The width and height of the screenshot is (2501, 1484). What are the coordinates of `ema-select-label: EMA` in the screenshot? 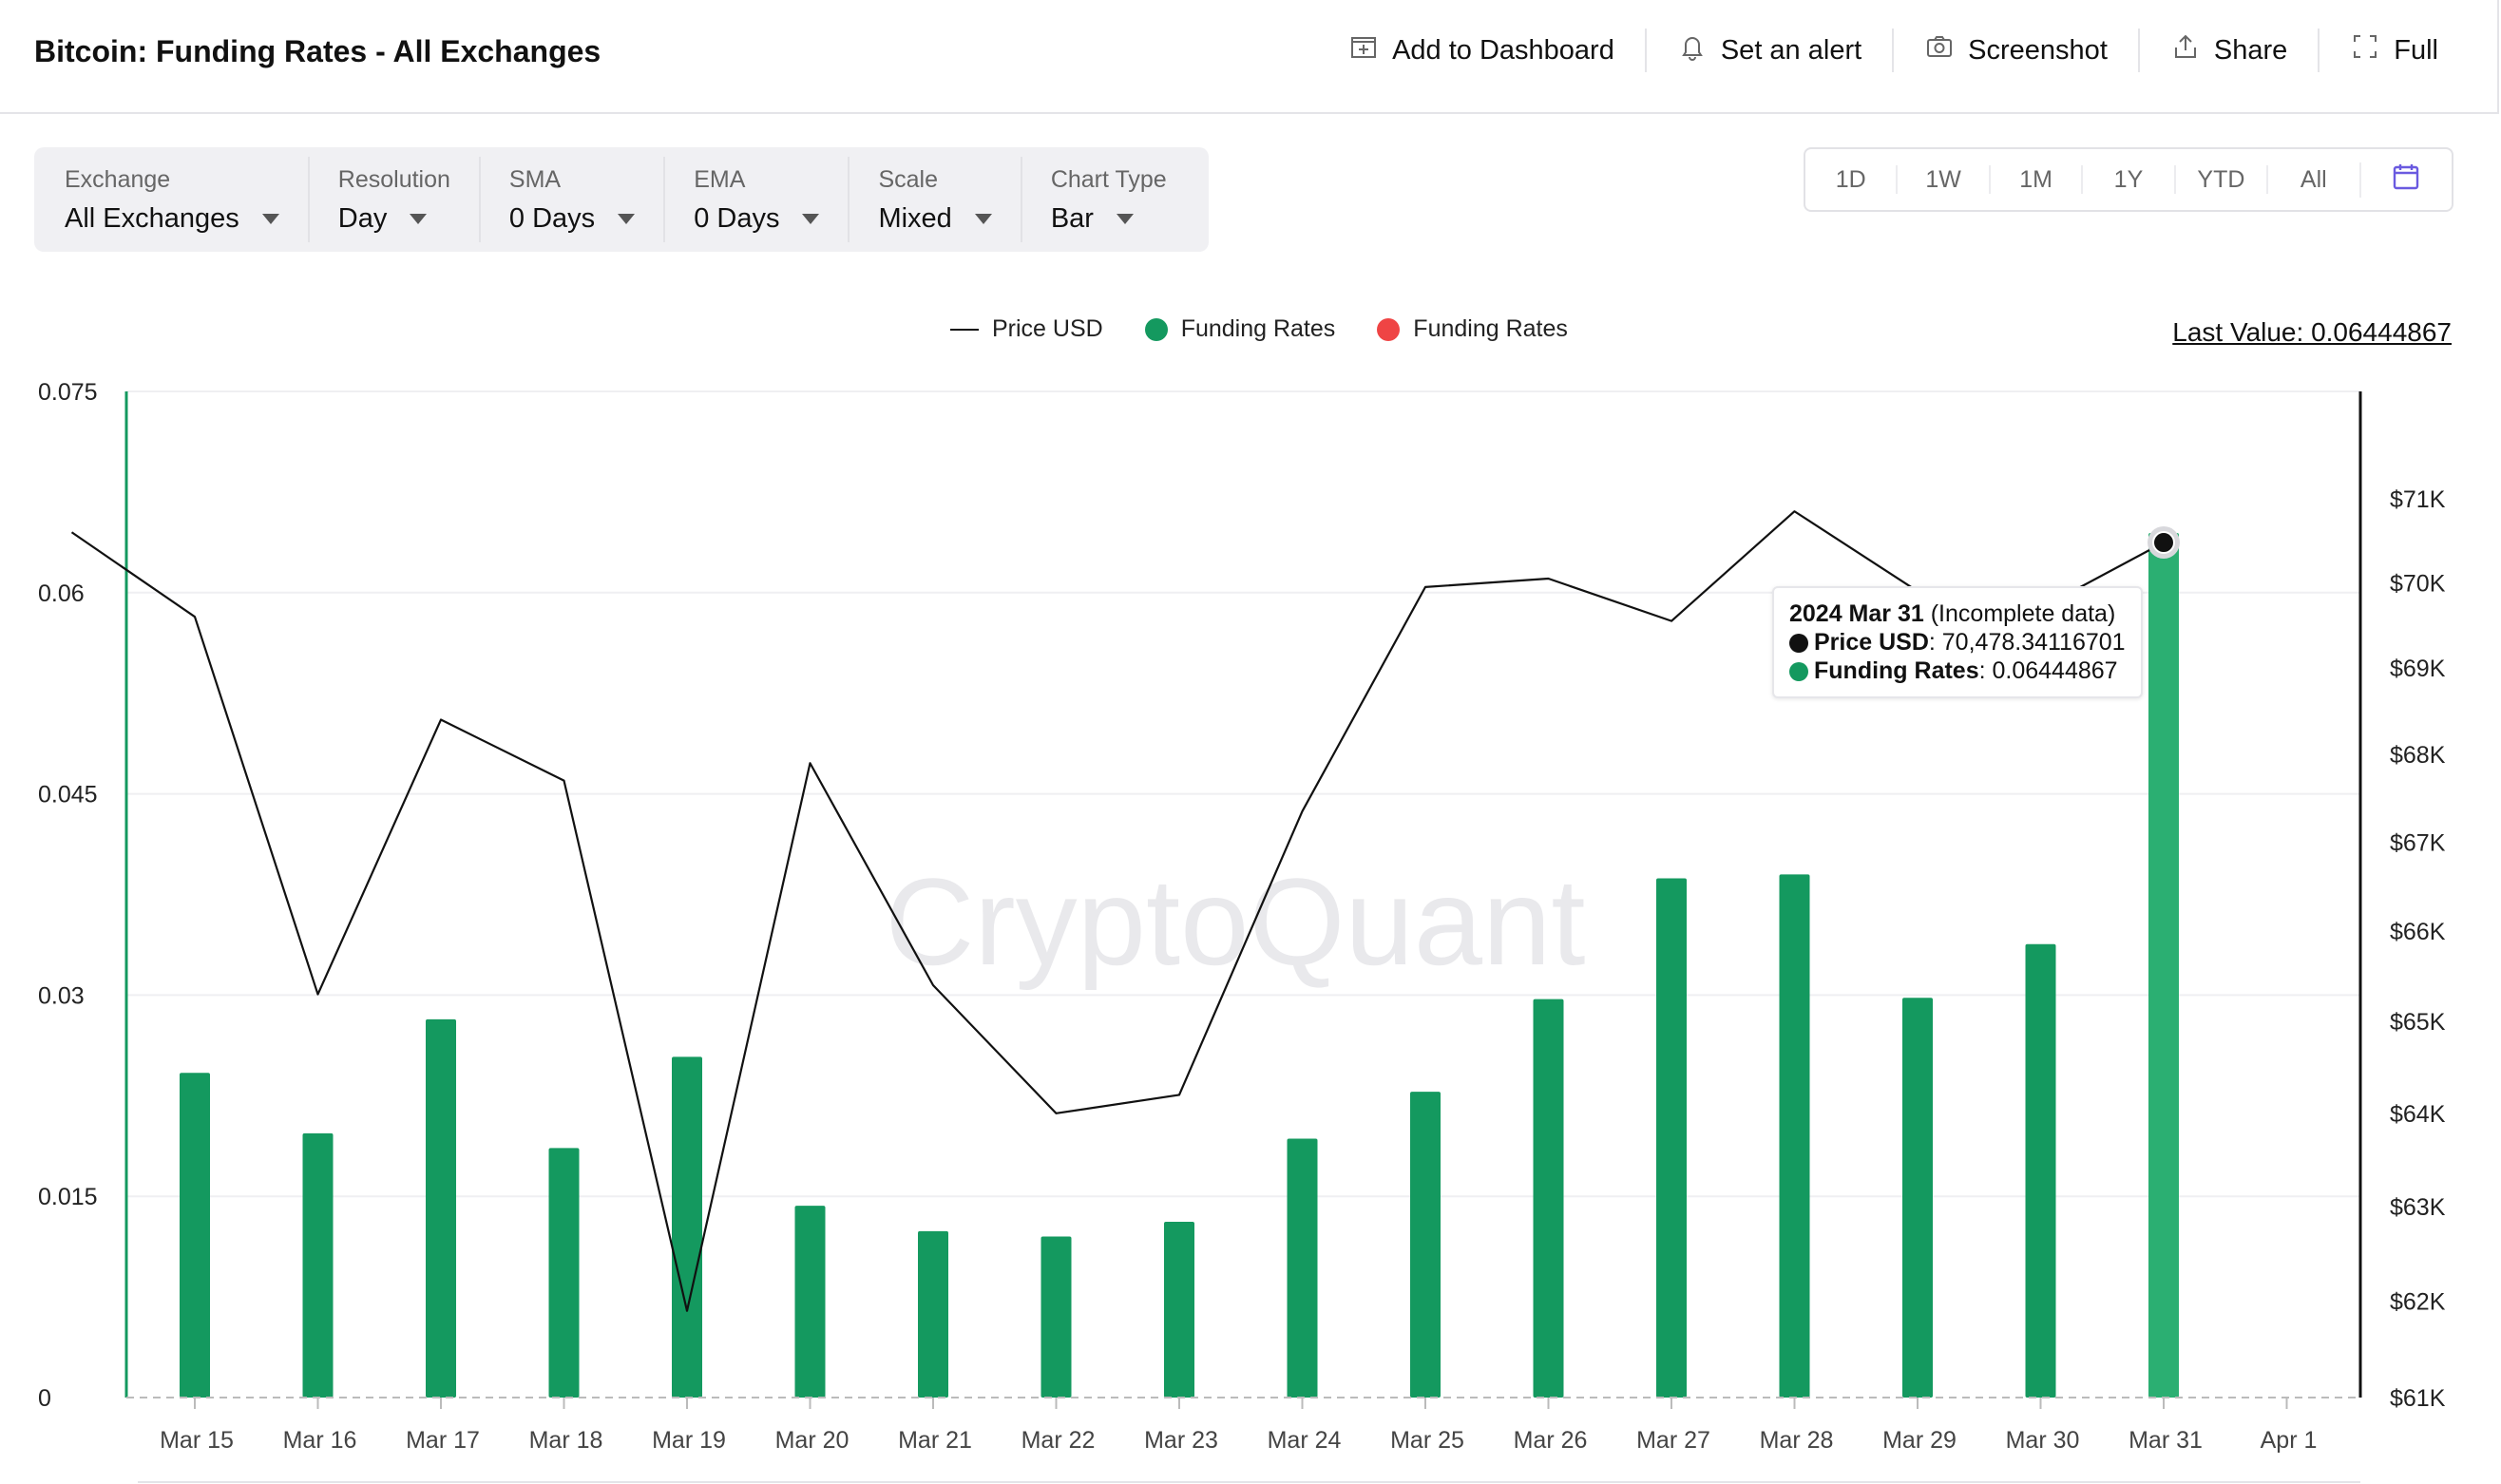 It's located at (720, 179).